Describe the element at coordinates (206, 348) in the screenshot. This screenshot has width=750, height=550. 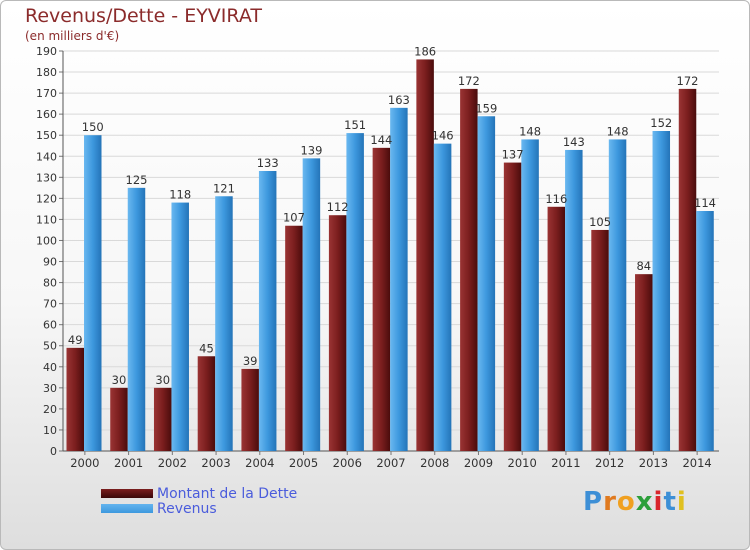
I see `data-label-dette: 45` at that location.